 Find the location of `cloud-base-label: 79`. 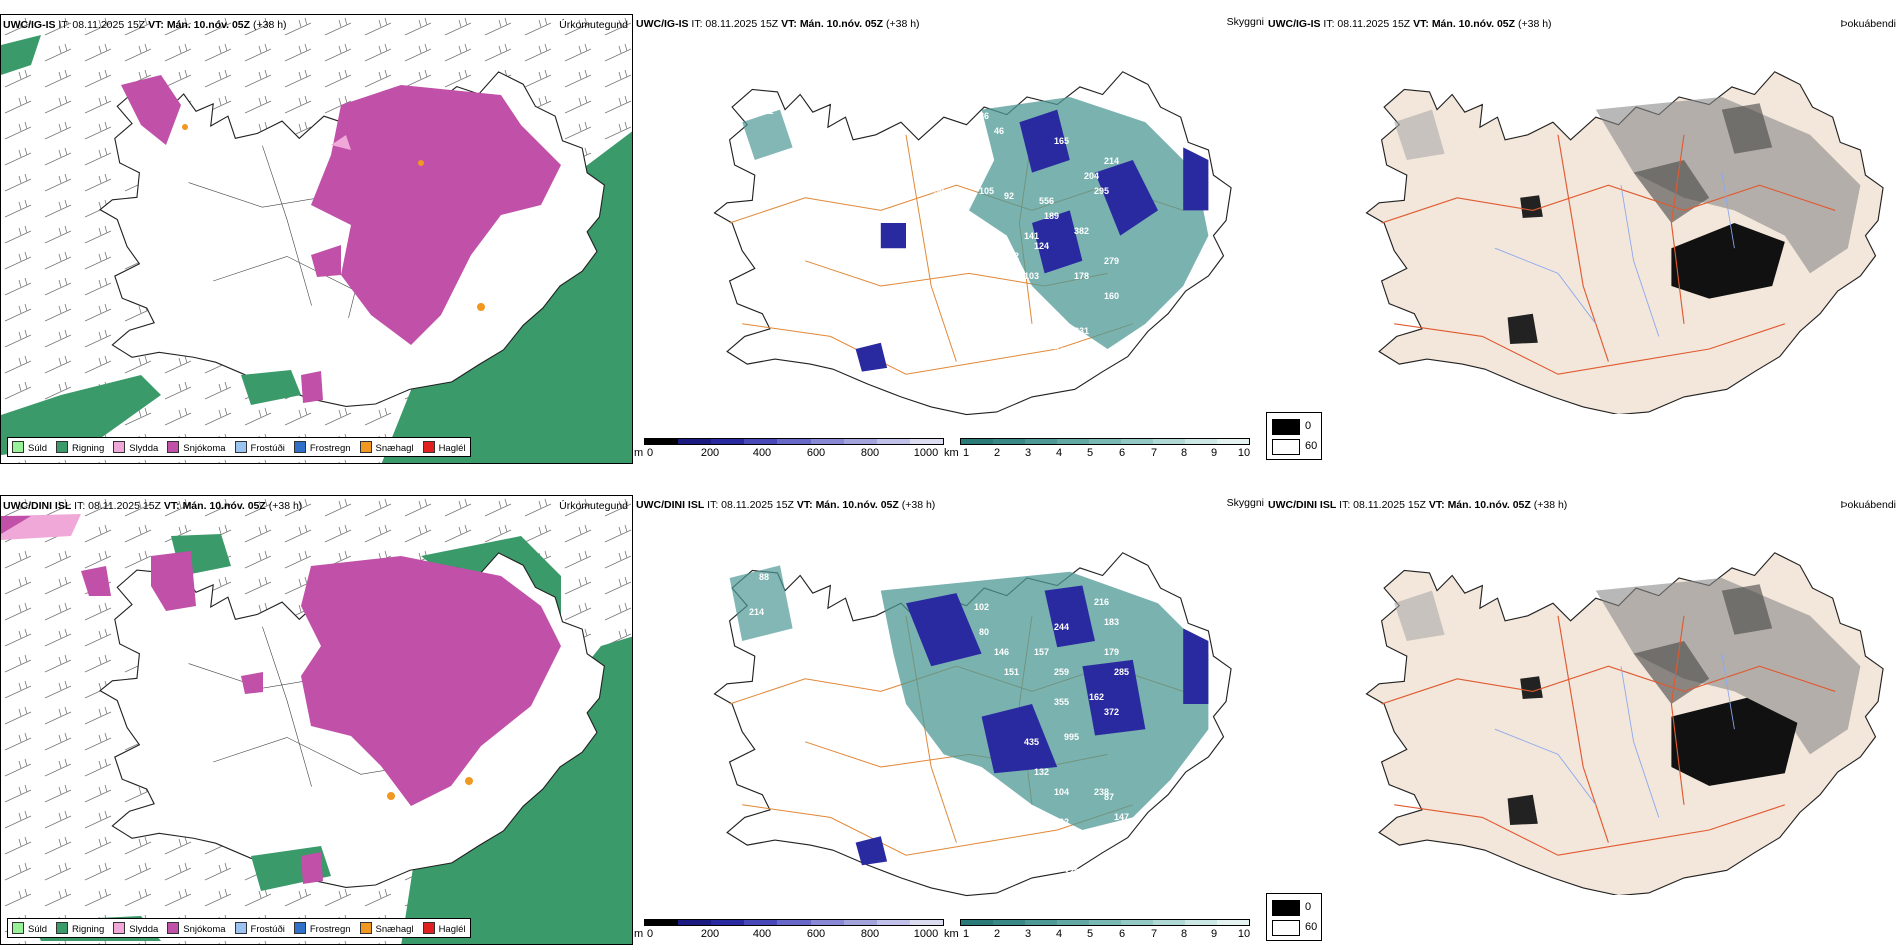

cloud-base-label: 79 is located at coordinates (959, 141).